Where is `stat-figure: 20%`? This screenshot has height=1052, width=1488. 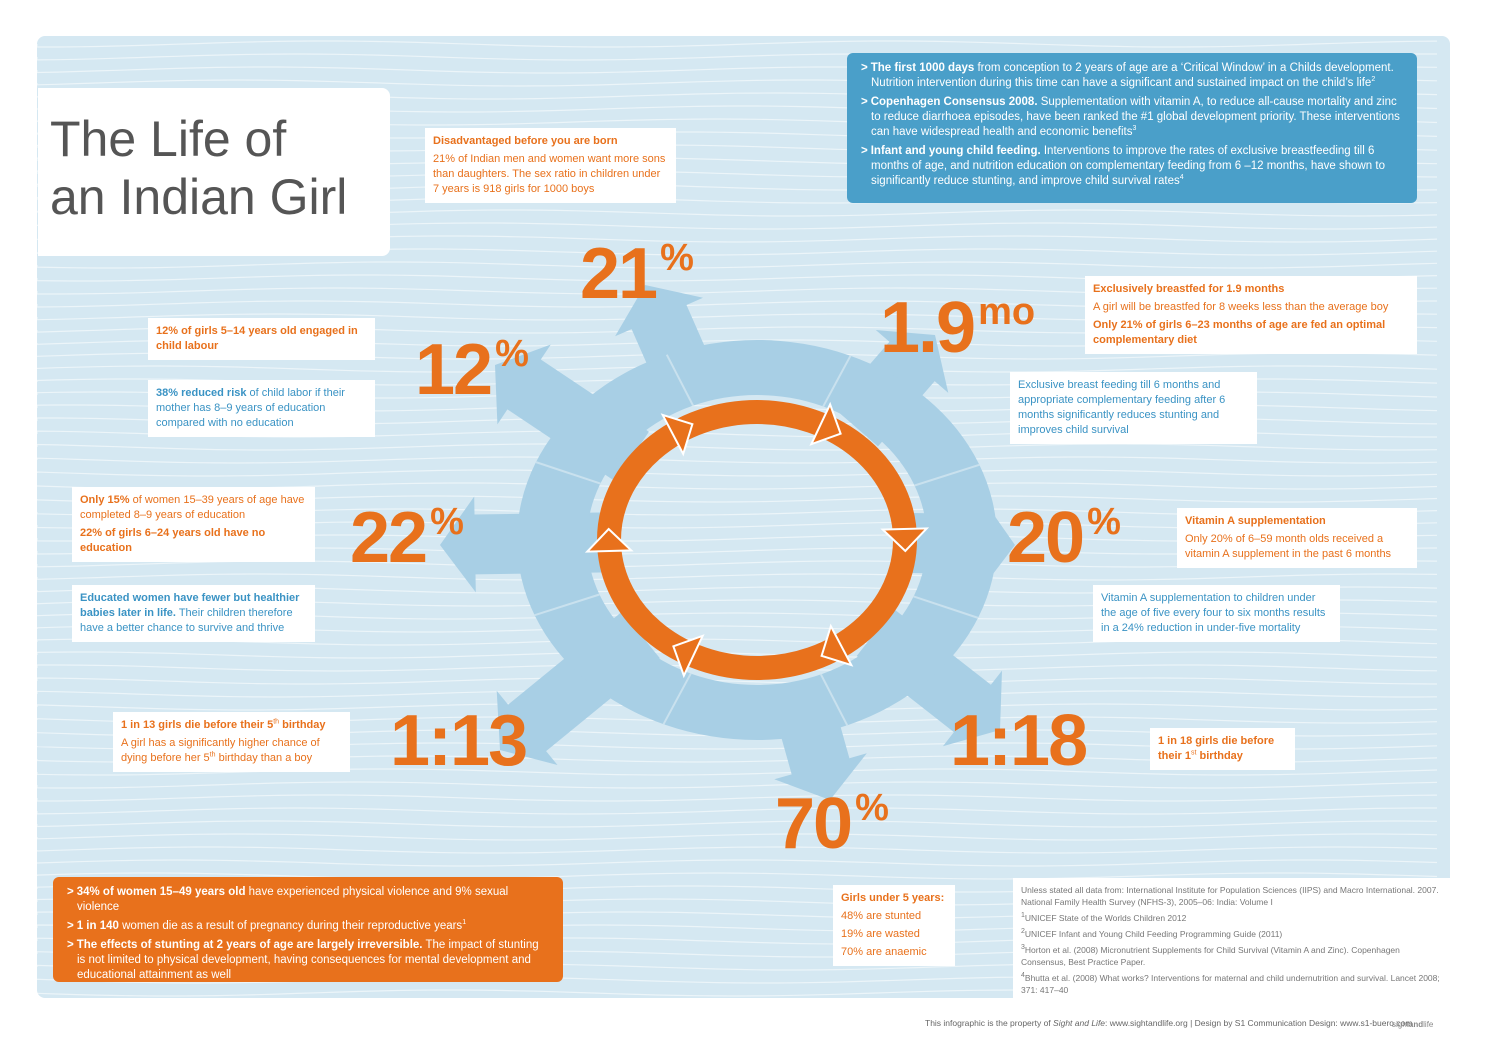
stat-figure: 20% is located at coordinates (1064, 538).